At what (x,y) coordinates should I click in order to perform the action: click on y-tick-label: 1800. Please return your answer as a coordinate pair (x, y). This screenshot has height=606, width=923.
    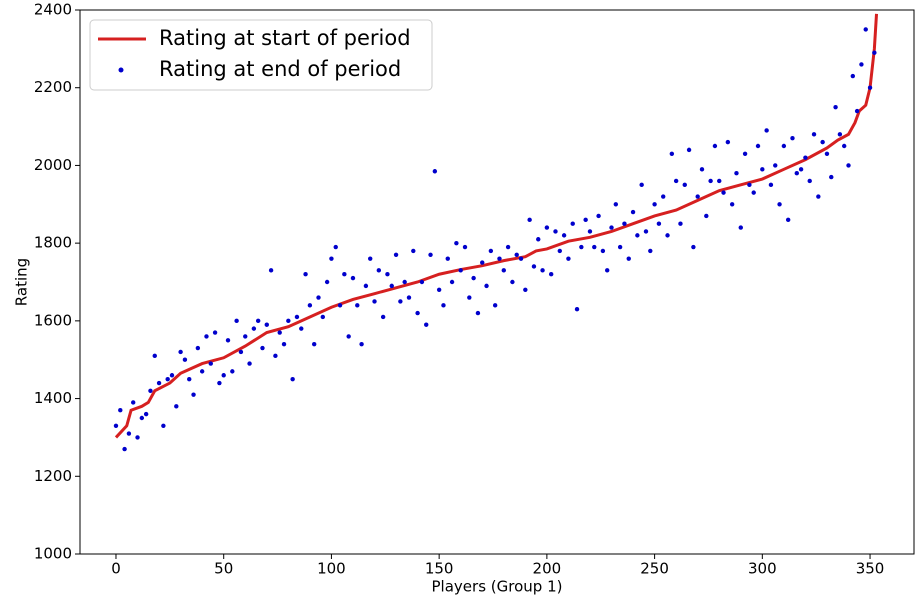
    Looking at the image, I should click on (53, 243).